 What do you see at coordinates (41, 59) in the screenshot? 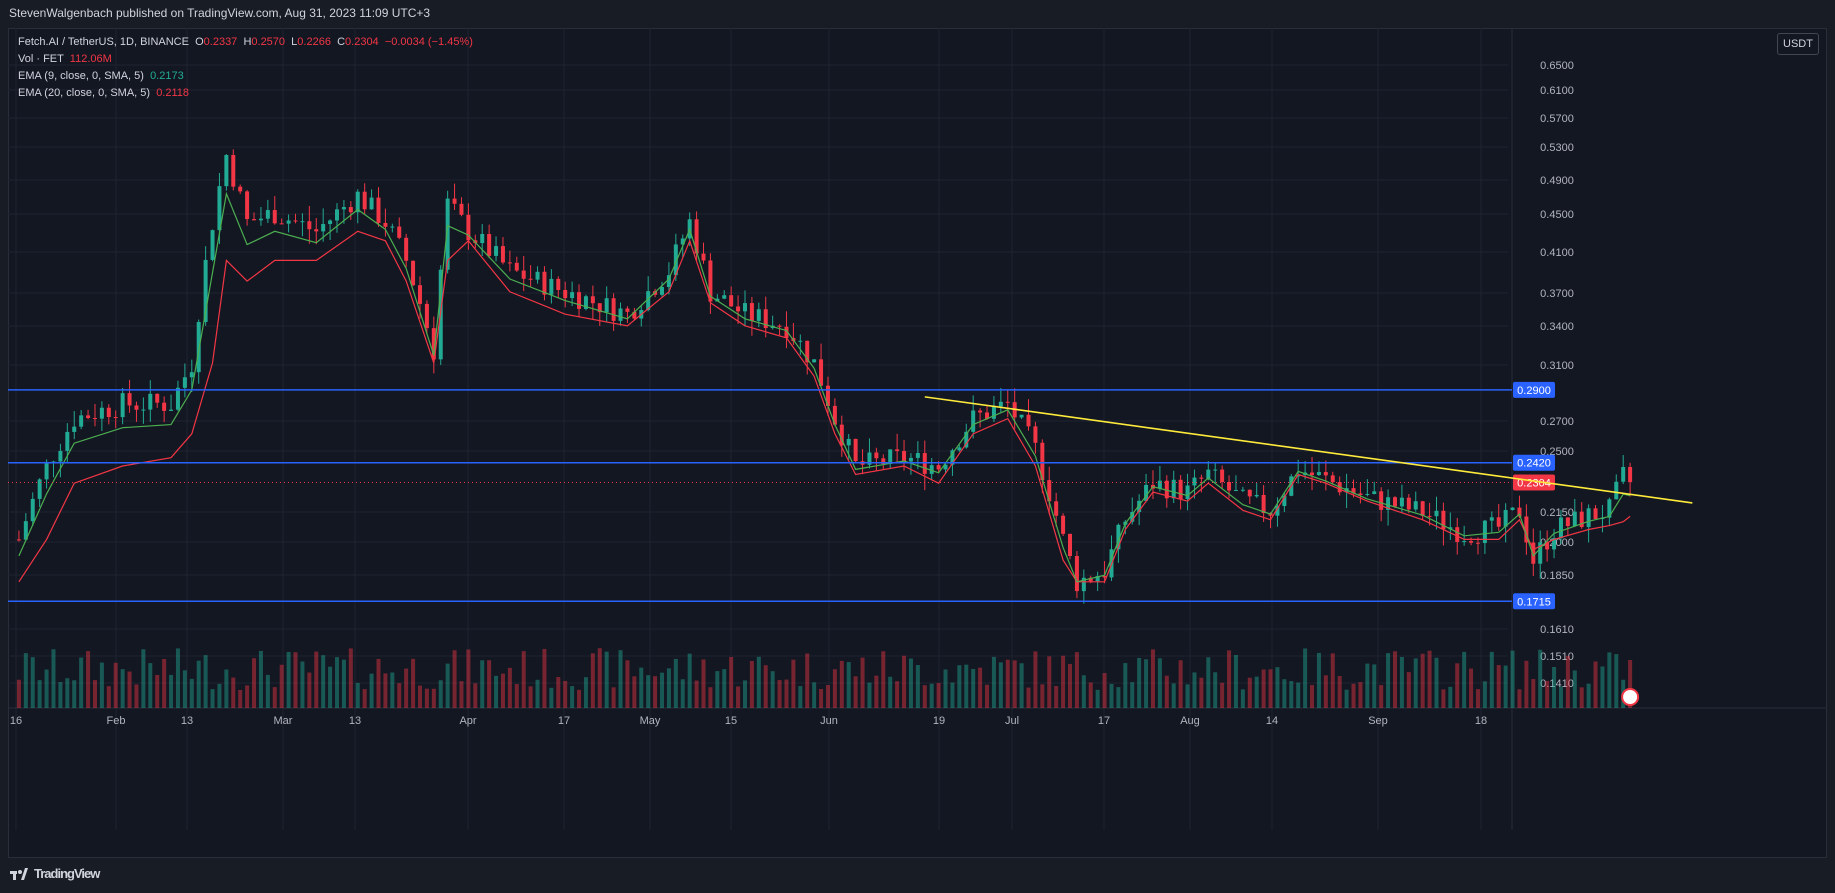
I see `legend-volume-label: Vol · FET` at bounding box center [41, 59].